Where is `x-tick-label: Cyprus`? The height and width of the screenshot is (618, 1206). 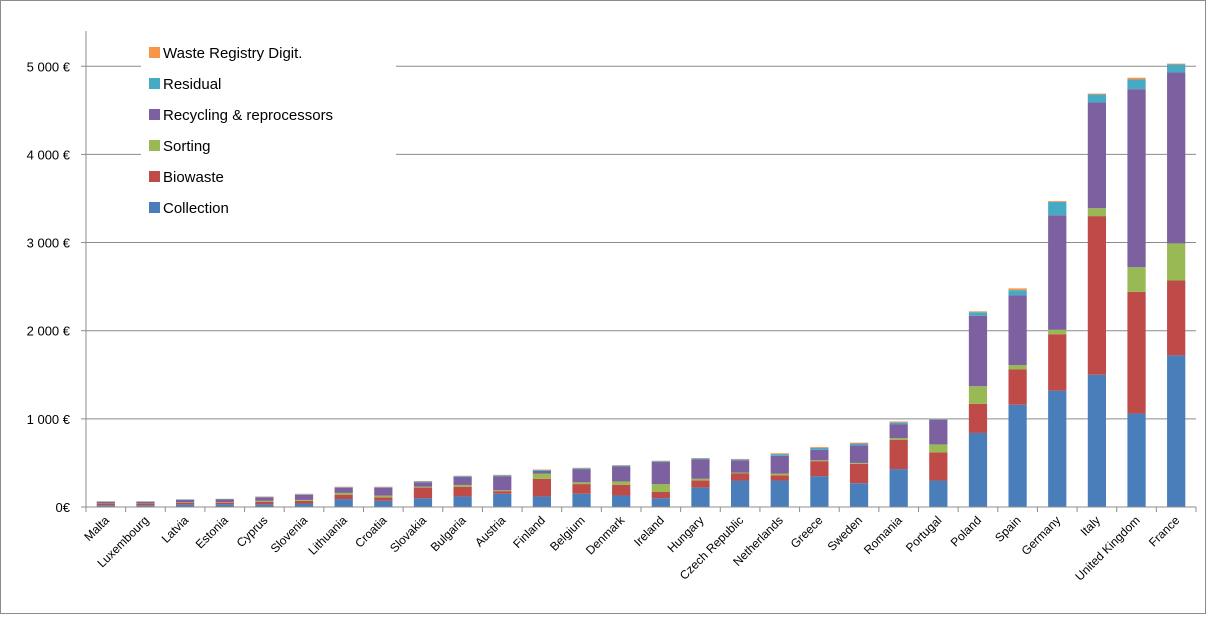
x-tick-label: Cyprus is located at coordinates (252, 531).